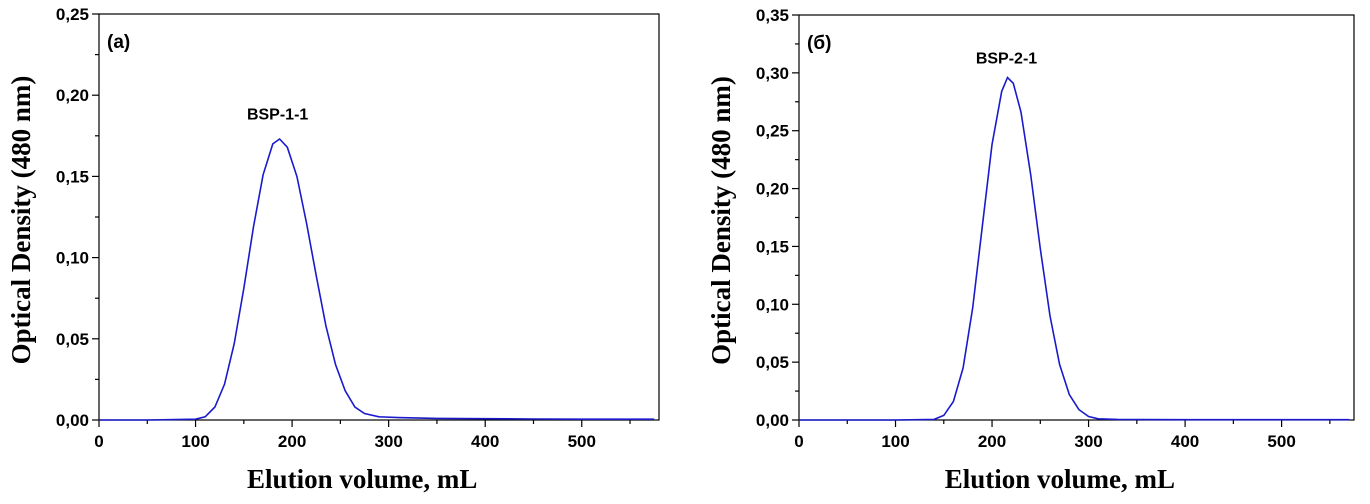  What do you see at coordinates (1006, 59) in the screenshot?
I see `peak-annotation: BSP-2-1` at bounding box center [1006, 59].